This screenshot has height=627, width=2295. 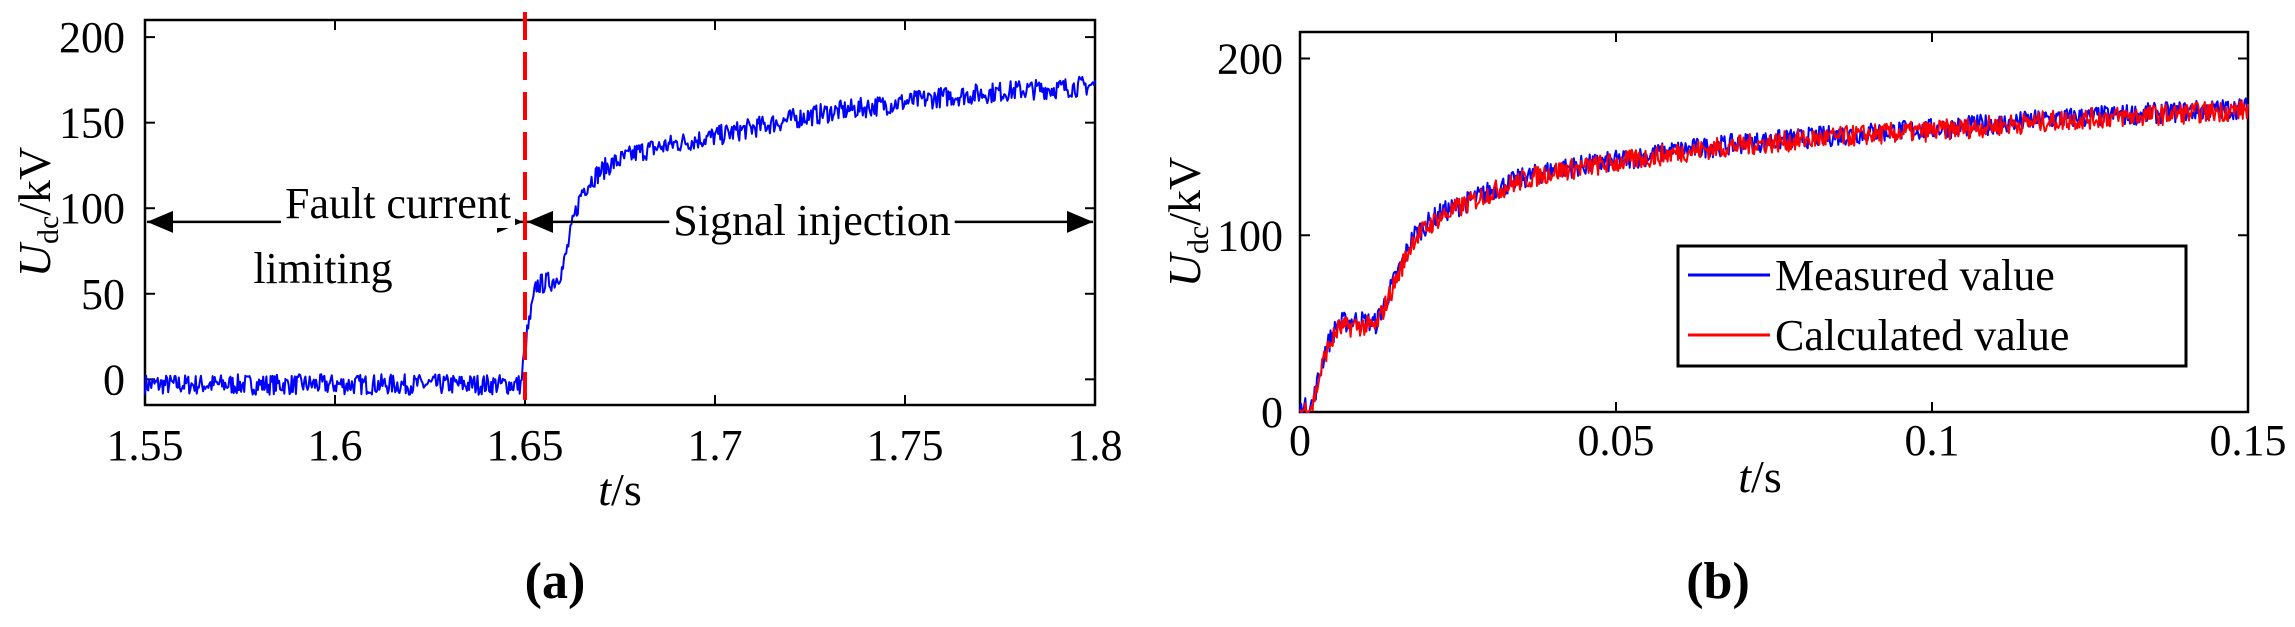 What do you see at coordinates (605, 489) in the screenshot?
I see `panel-a-x-label-main: t` at bounding box center [605, 489].